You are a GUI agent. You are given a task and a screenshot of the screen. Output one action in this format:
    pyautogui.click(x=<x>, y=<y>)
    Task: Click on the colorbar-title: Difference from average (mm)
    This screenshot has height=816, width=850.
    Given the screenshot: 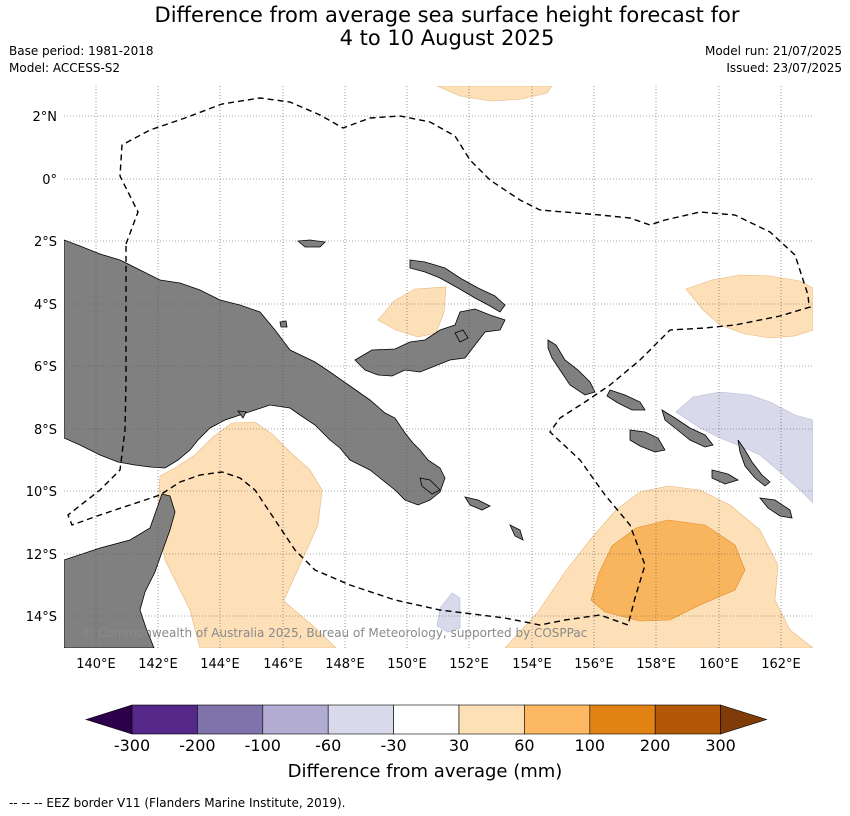 What is the action you would take?
    pyautogui.click(x=425, y=771)
    